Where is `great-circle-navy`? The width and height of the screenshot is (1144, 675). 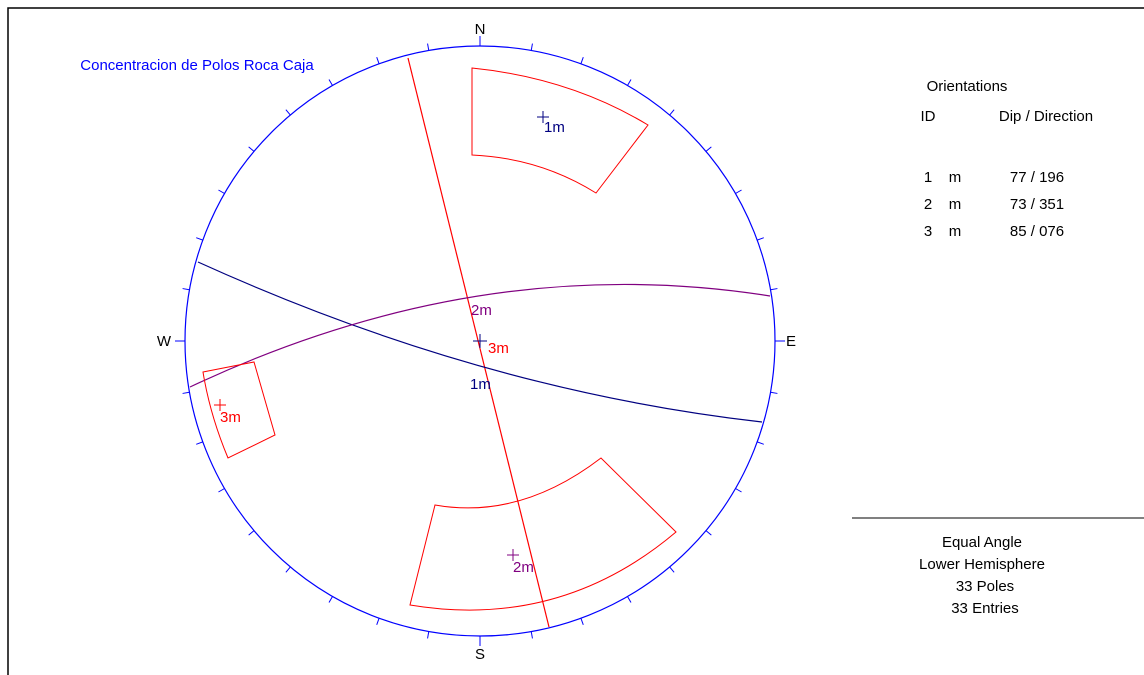 great-circle-navy is located at coordinates (480, 342).